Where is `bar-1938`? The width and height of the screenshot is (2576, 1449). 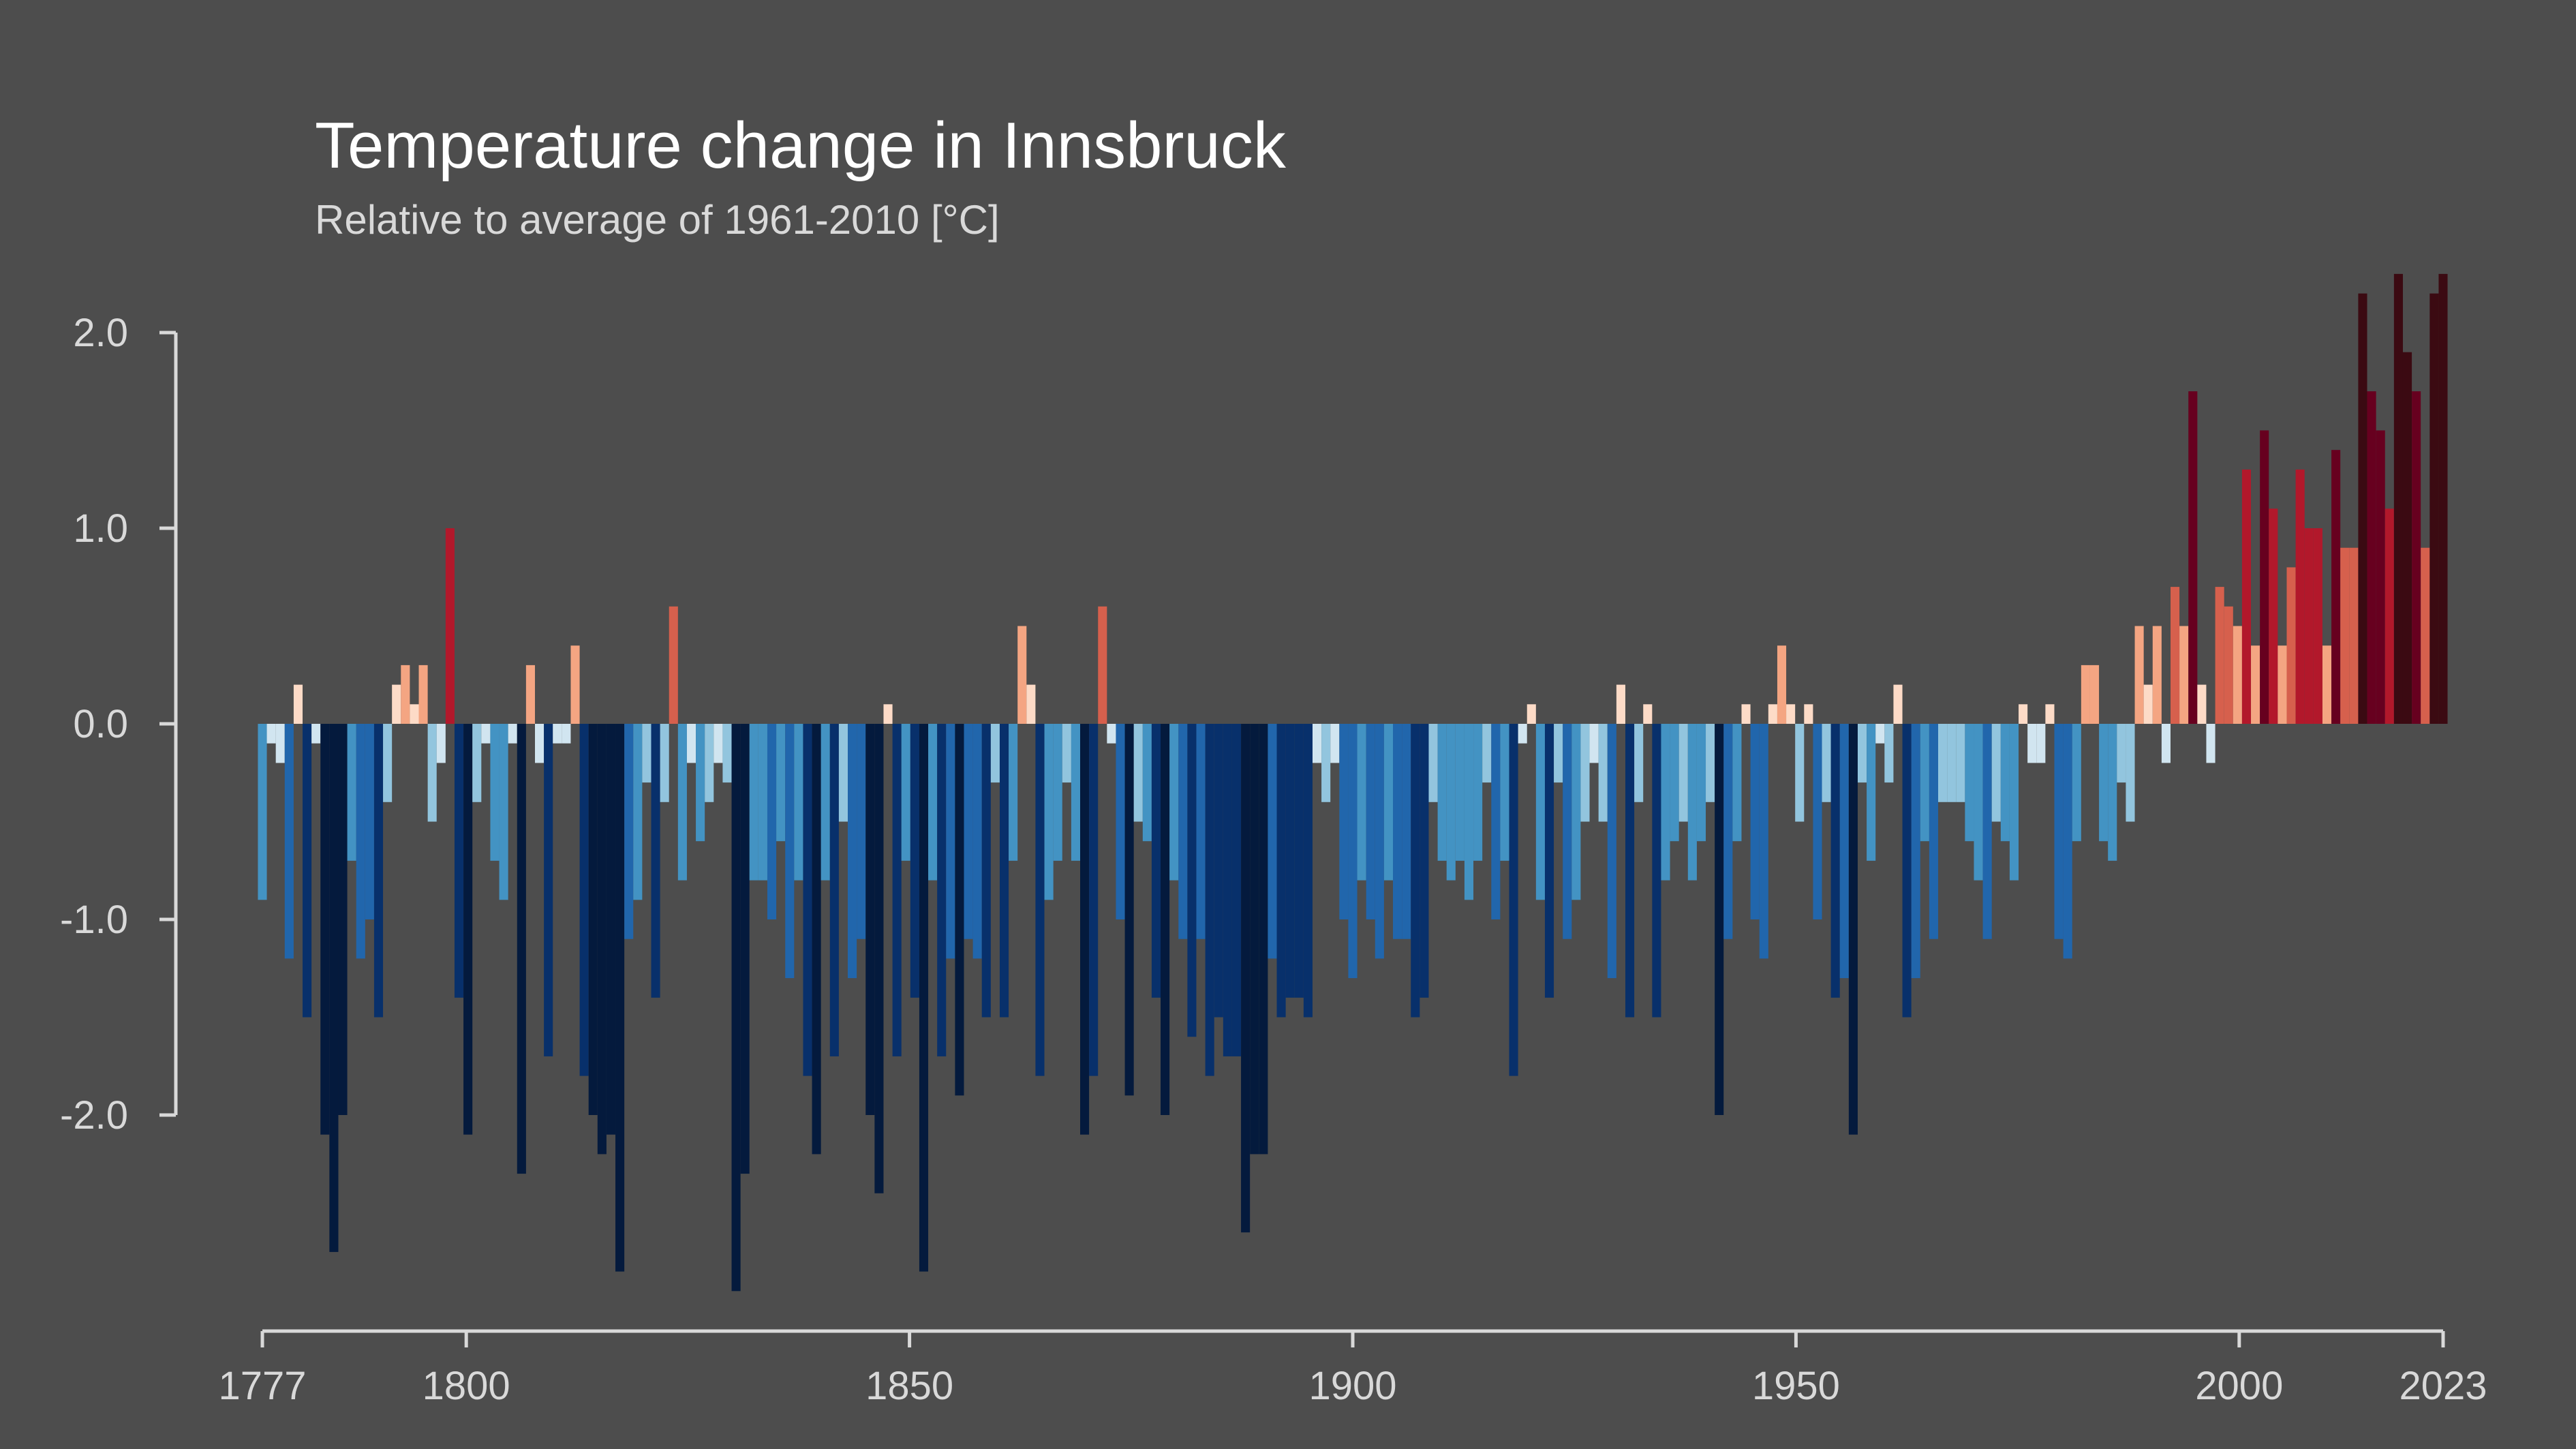 bar-1938 is located at coordinates (1701, 783).